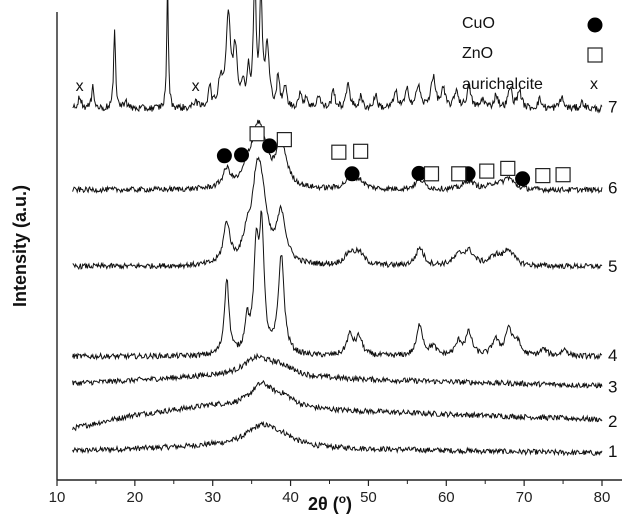 This screenshot has height=517, width=638. What do you see at coordinates (290, 497) in the screenshot?
I see `x-tick-label: 40` at bounding box center [290, 497].